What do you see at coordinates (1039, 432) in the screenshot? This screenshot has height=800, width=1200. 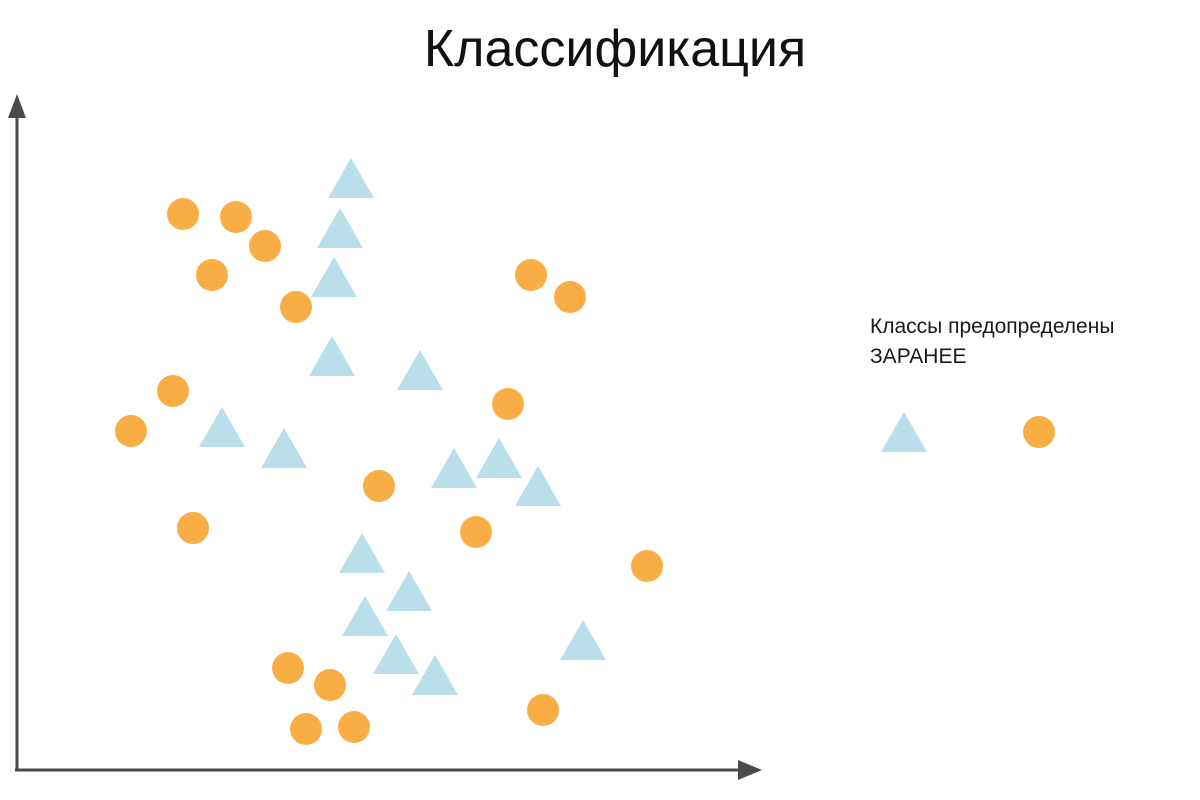 I see `legend-circle-icon` at bounding box center [1039, 432].